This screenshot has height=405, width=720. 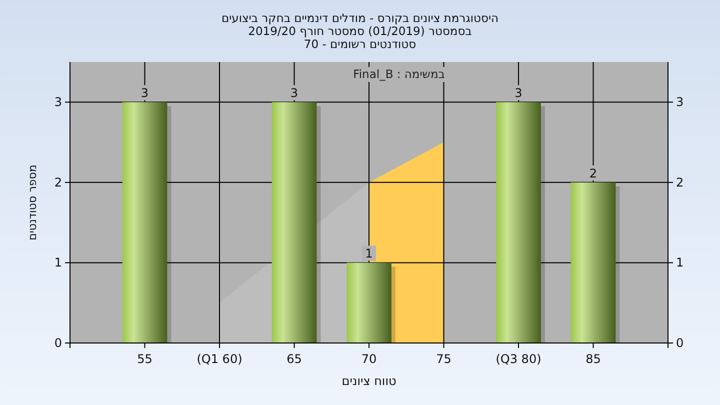 What do you see at coordinates (58, 263) in the screenshot?
I see `y-tick-label: 1` at bounding box center [58, 263].